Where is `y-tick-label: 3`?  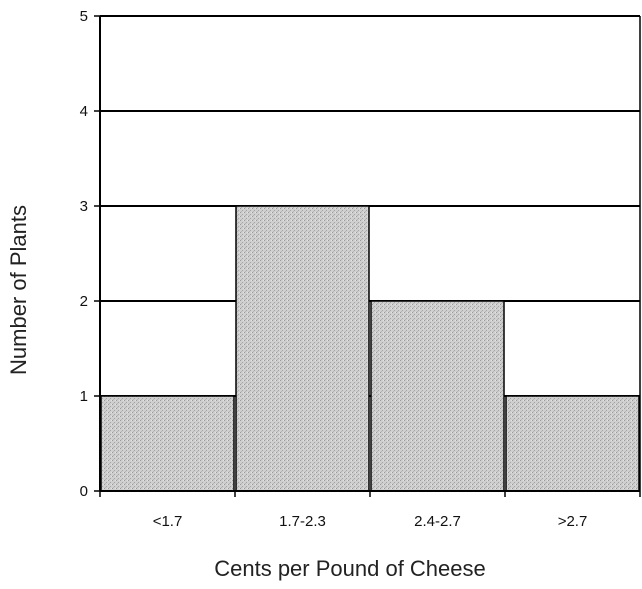 y-tick-label: 3 is located at coordinates (84, 206).